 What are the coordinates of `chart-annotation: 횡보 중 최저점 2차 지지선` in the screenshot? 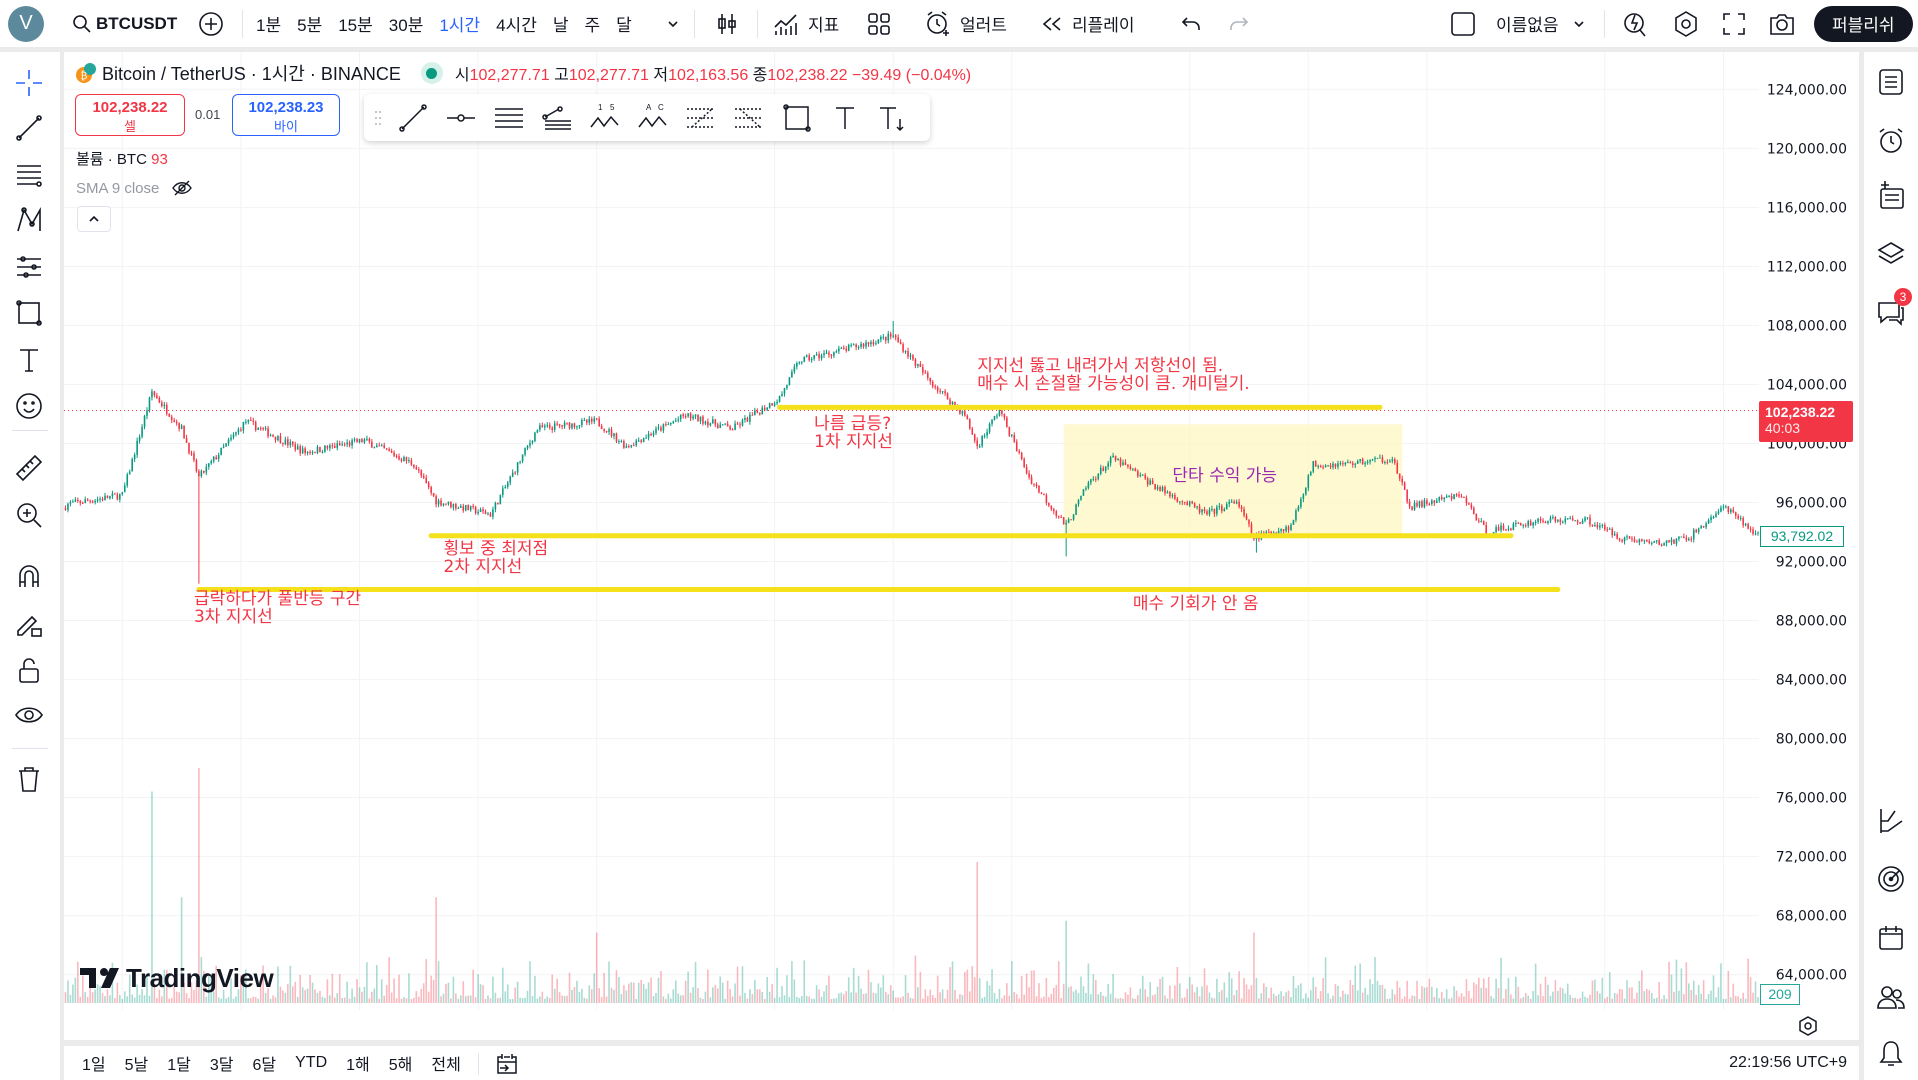 It's located at (496, 558).